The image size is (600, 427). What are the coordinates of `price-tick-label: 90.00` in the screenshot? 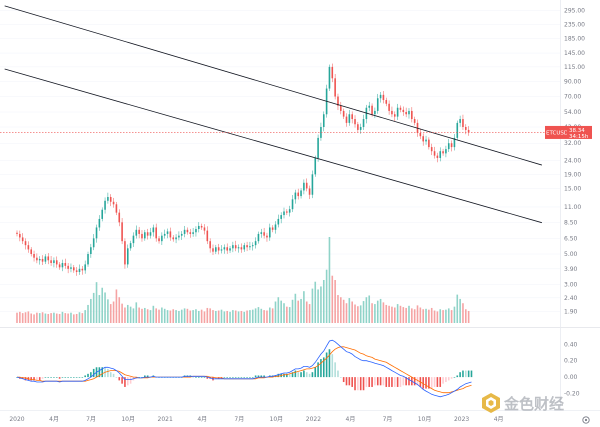 It's located at (572, 82).